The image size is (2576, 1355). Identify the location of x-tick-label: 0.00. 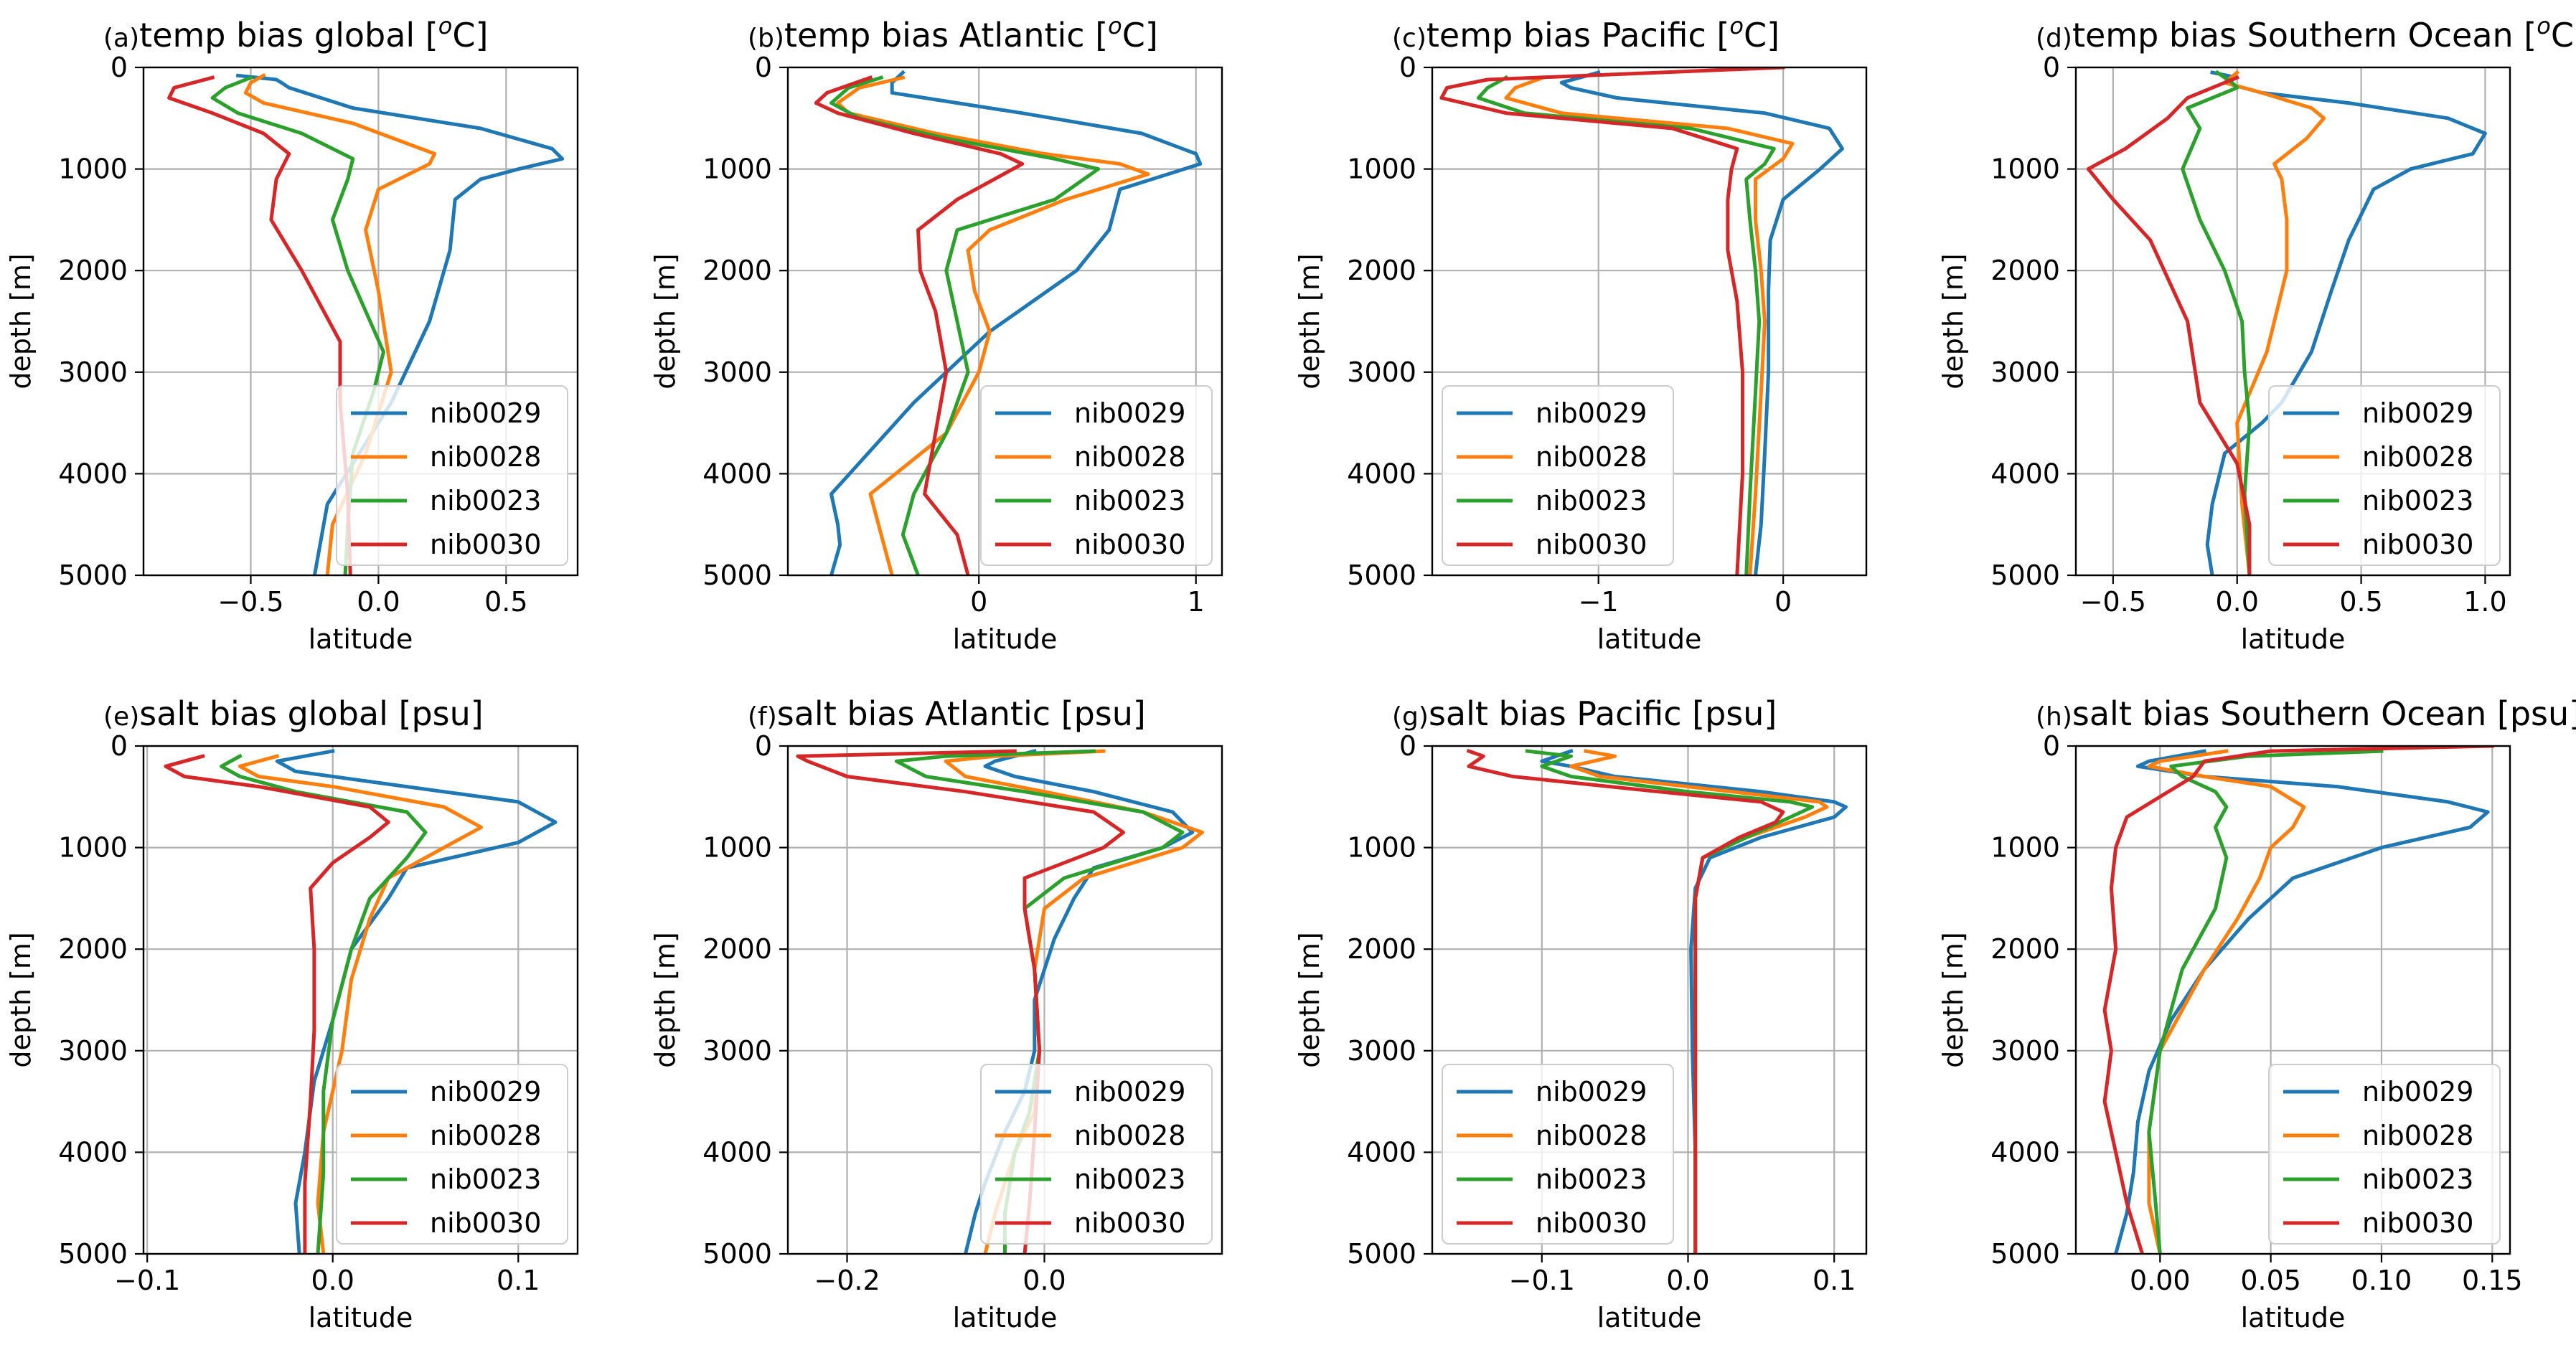
(2160, 1280).